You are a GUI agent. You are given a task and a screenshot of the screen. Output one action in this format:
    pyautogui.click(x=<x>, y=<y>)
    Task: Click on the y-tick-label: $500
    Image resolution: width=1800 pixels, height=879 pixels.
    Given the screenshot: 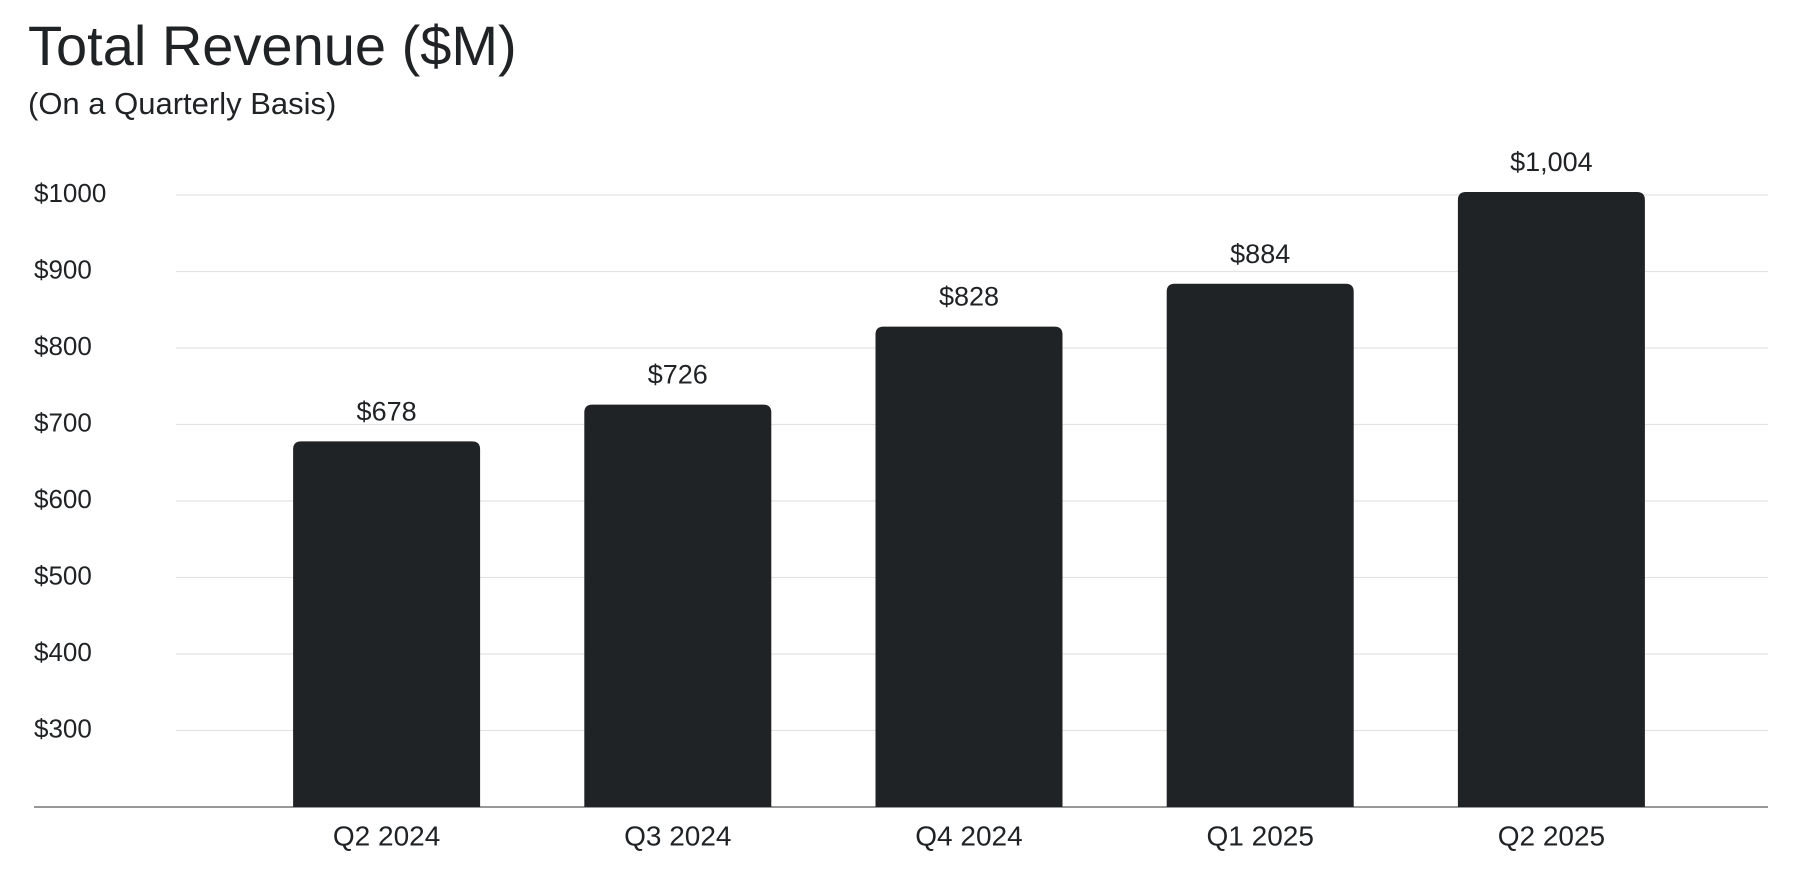 What is the action you would take?
    pyautogui.click(x=63, y=575)
    